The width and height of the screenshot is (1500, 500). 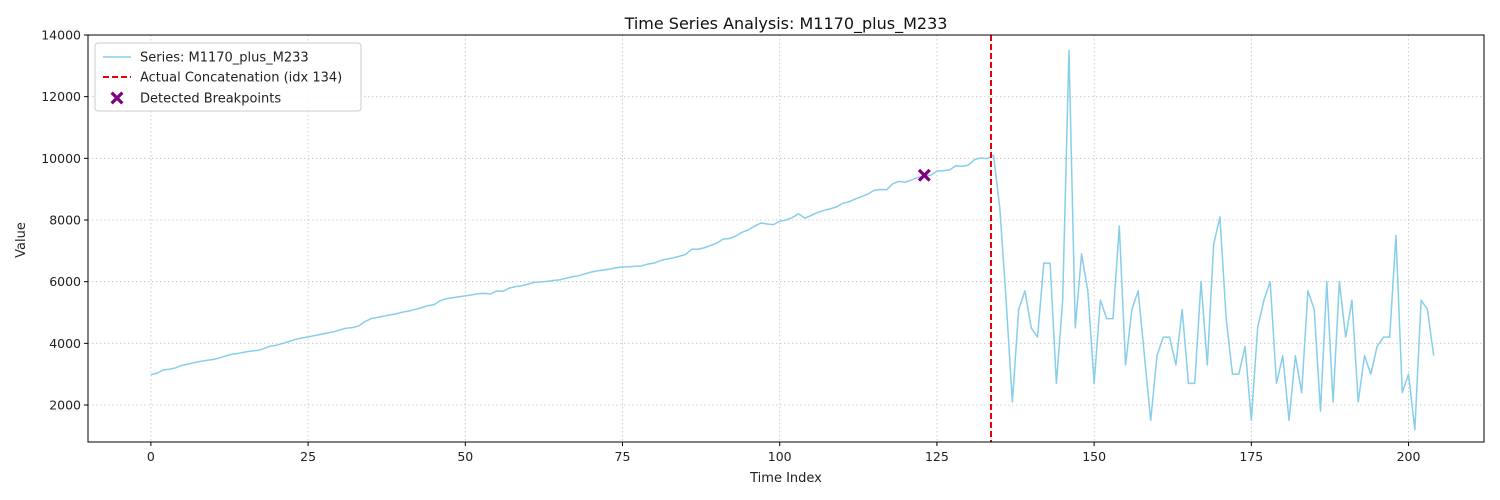 What do you see at coordinates (954, 238) in the screenshot?
I see `marker-layer` at bounding box center [954, 238].